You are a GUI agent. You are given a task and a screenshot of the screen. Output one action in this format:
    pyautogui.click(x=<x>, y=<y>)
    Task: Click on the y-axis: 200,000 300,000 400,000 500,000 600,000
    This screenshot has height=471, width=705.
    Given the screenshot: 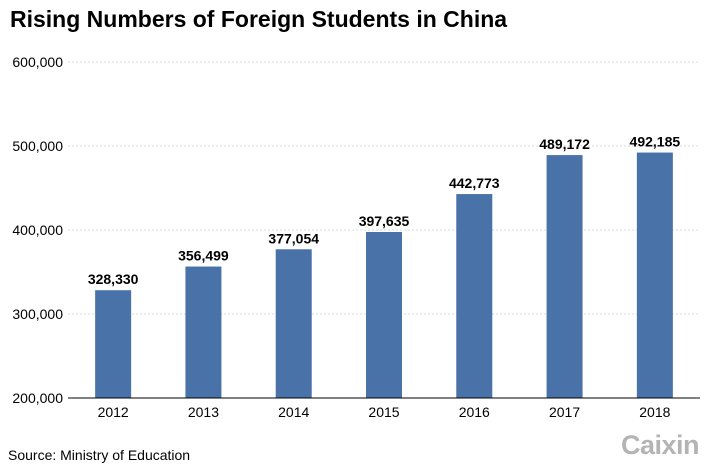 What is the action you would take?
    pyautogui.click(x=37, y=230)
    